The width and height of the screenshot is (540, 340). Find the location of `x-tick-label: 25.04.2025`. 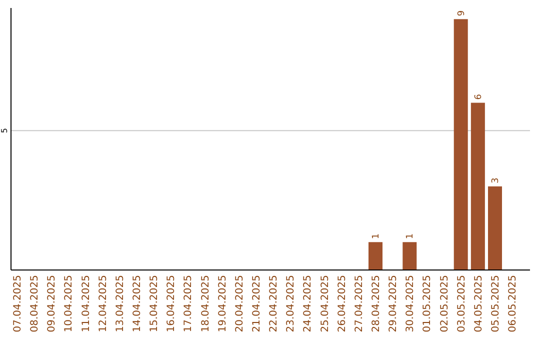

x-tick-label: 25.04.2025 is located at coordinates (325, 303).